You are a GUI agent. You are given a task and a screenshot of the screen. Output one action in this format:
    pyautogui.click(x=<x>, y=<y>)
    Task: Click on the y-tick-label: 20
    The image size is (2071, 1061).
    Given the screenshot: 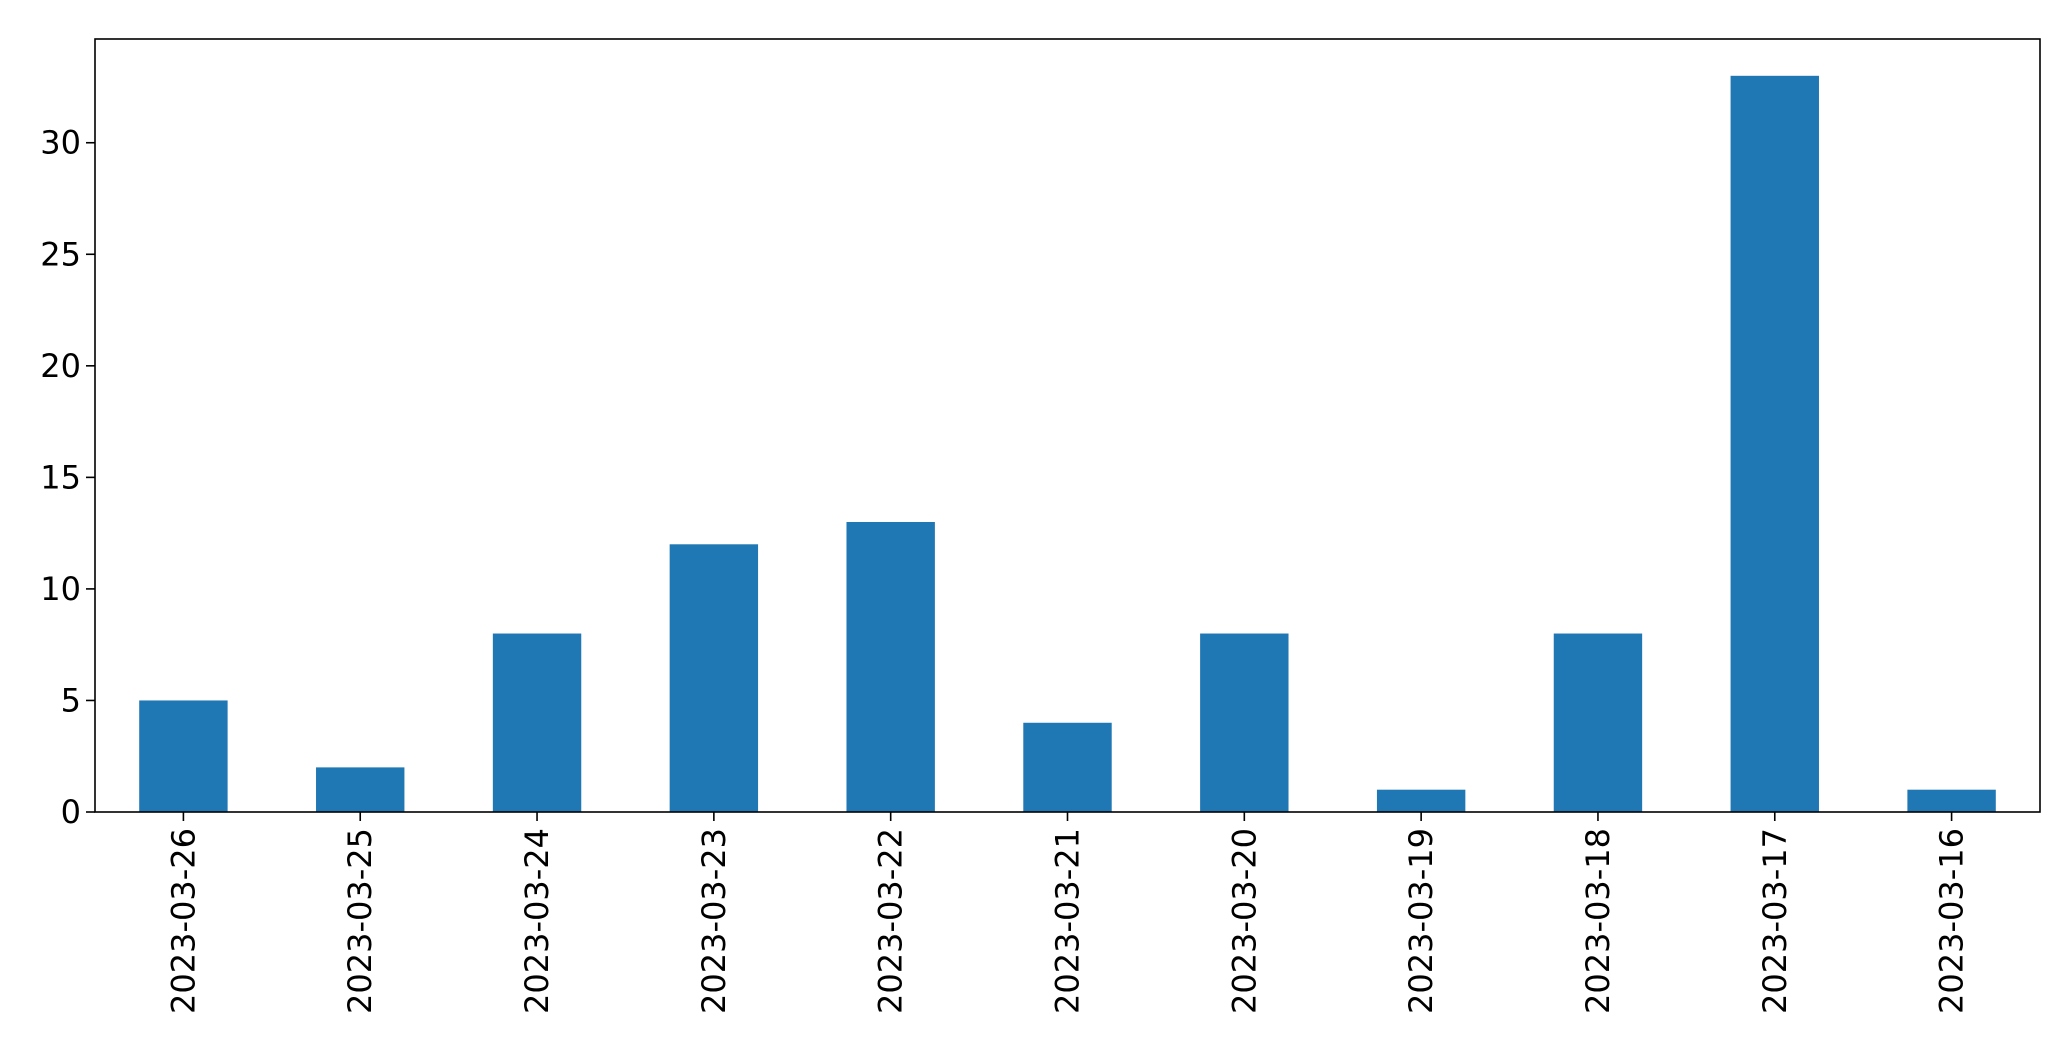 What is the action you would take?
    pyautogui.click(x=60, y=366)
    